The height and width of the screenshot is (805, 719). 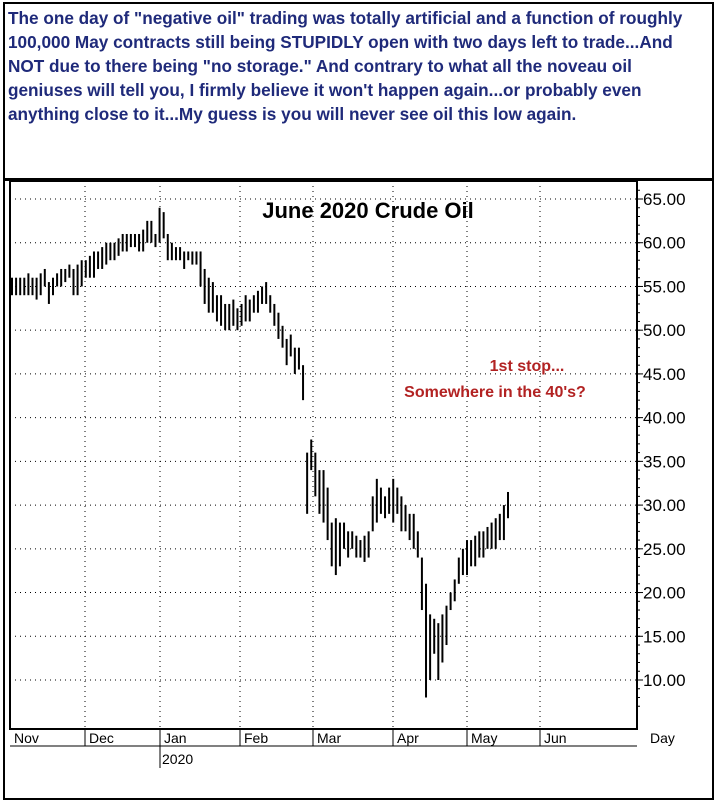 I want to click on y-tick-label: 55.00, so click(x=664, y=286).